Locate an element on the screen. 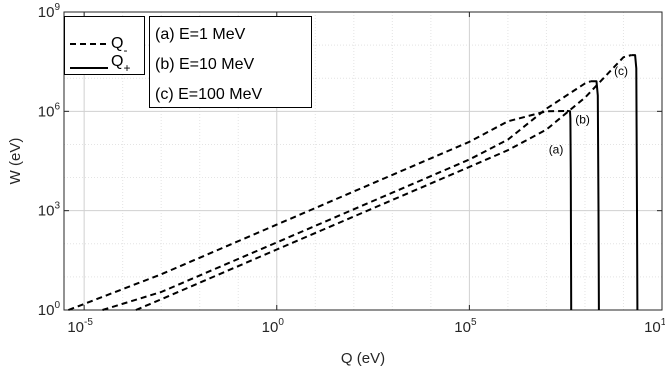 This screenshot has height=380, width=665. legend-q-plus-symbol: Q is located at coordinates (117, 61).